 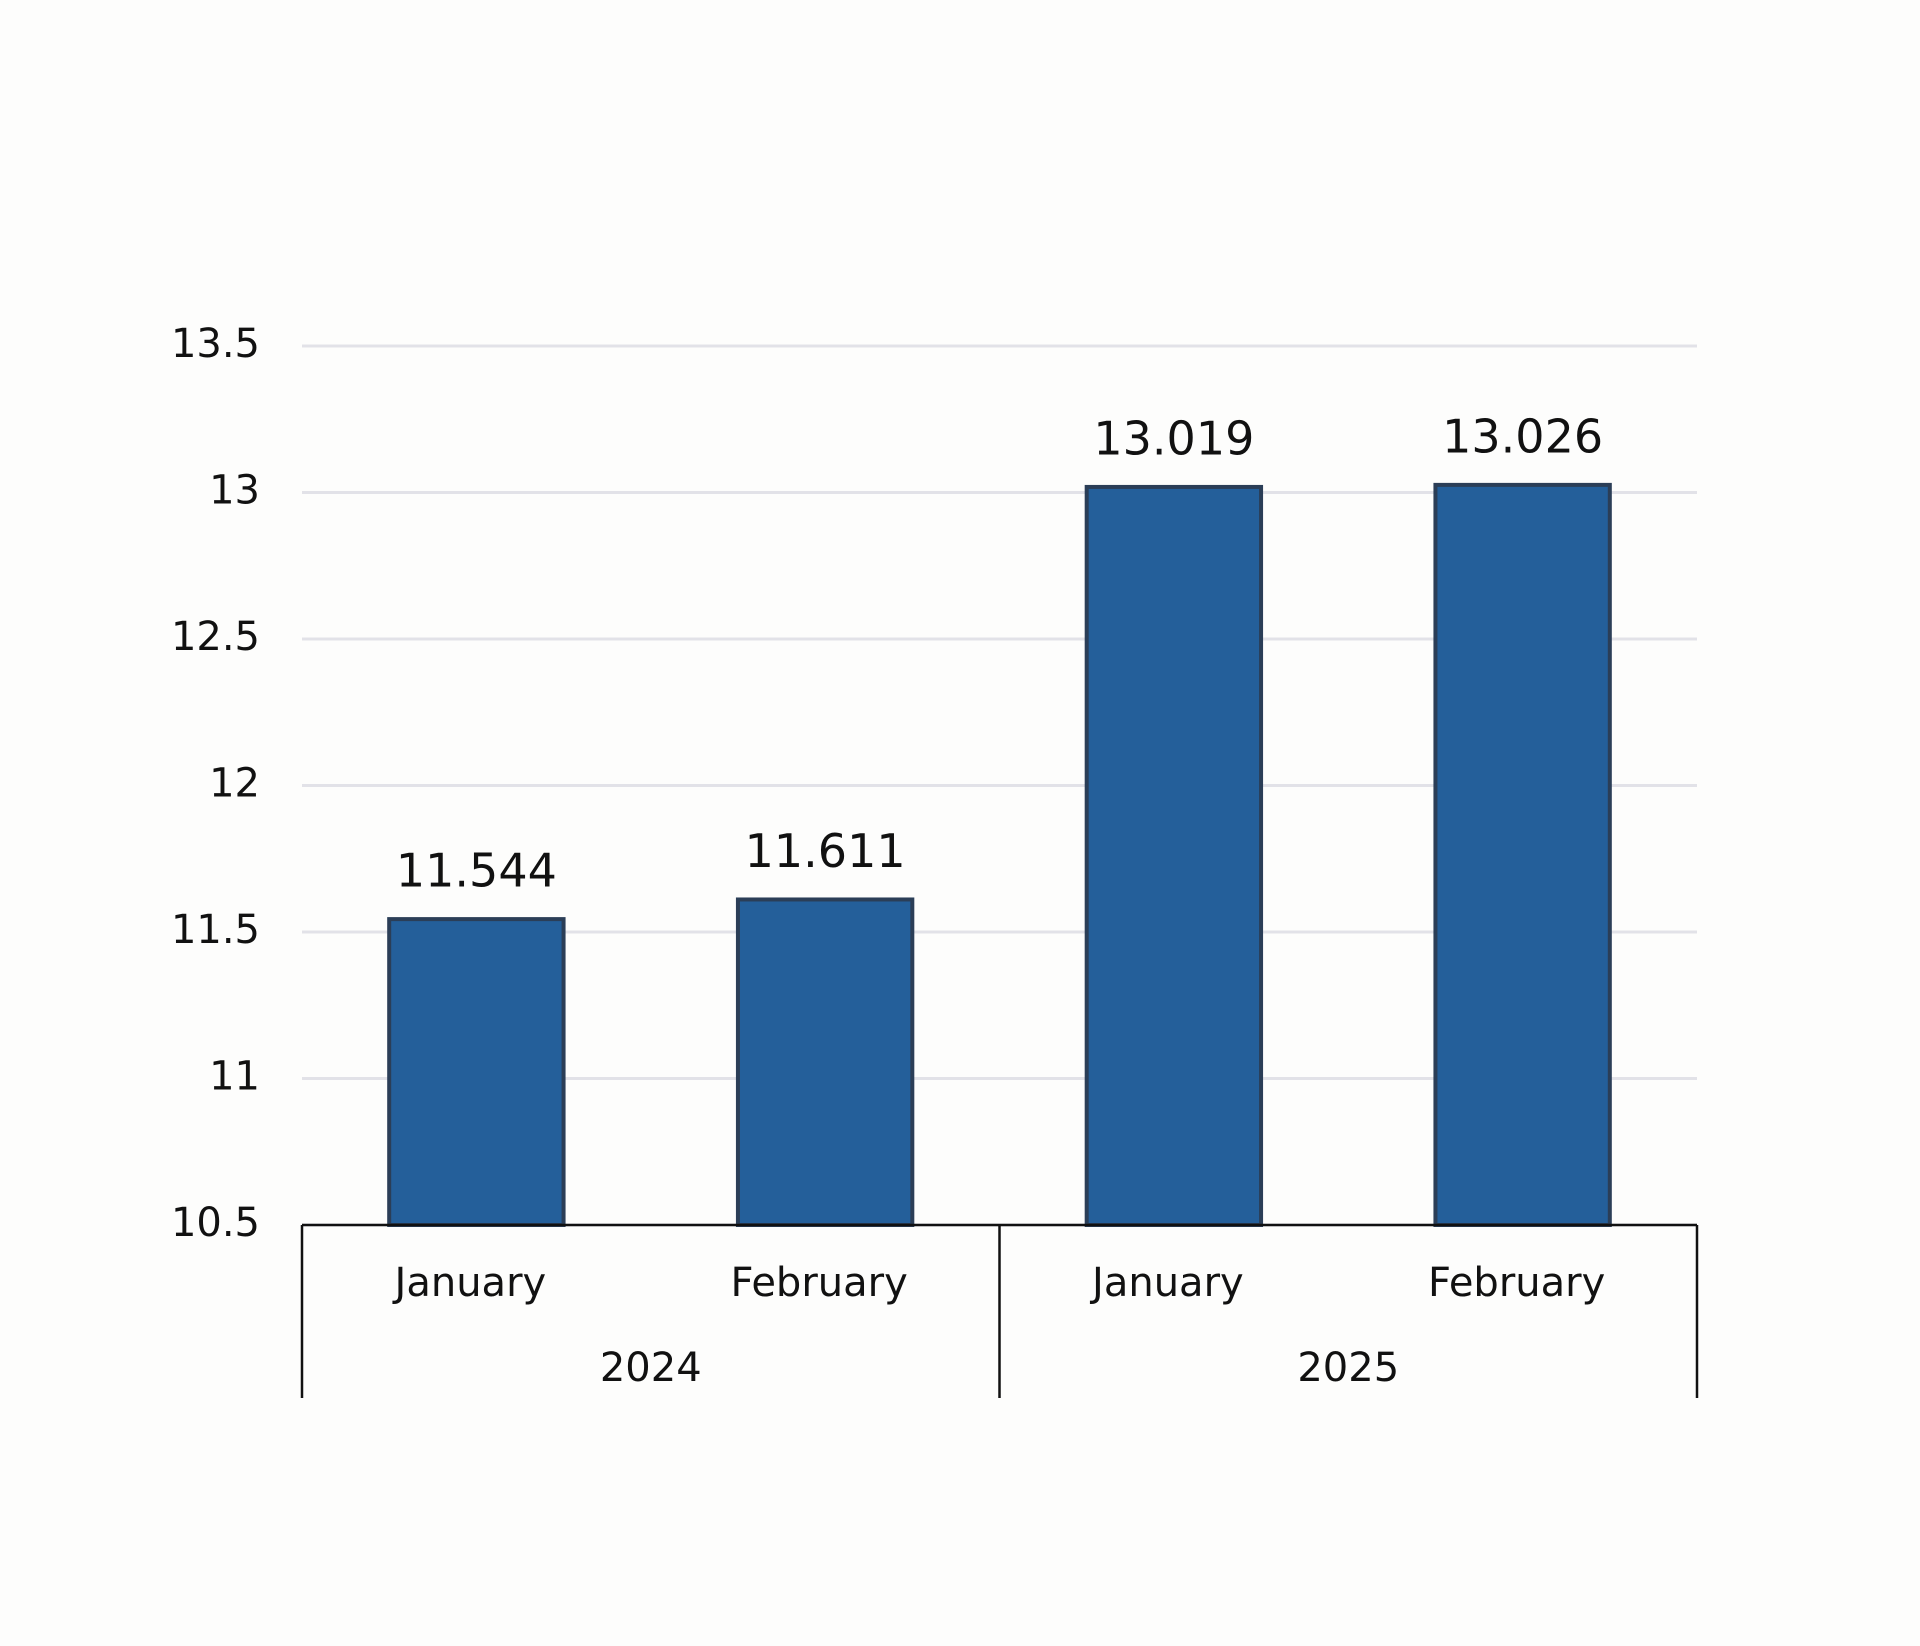 I want to click on y-tick-label: 11.5, so click(x=215, y=930).